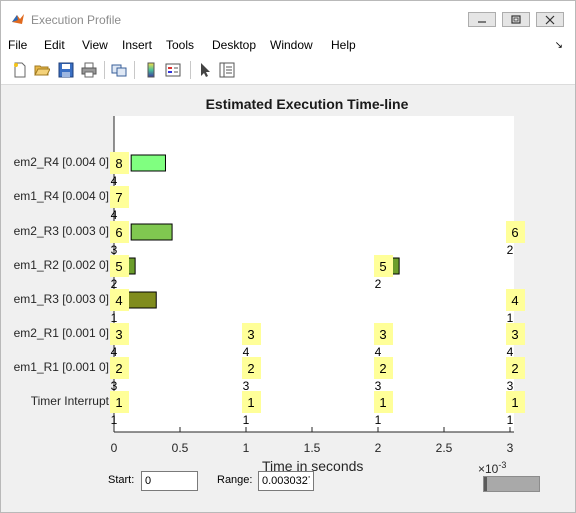 The height and width of the screenshot is (513, 576). I want to click on matlab-icon, so click(18, 19).